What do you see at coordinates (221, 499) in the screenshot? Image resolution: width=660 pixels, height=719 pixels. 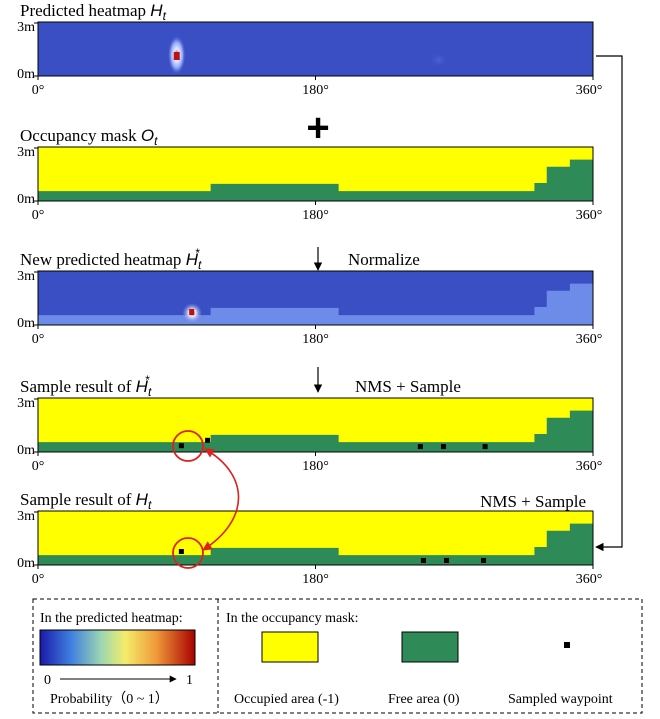 I see `highlight-link-arrow` at bounding box center [221, 499].